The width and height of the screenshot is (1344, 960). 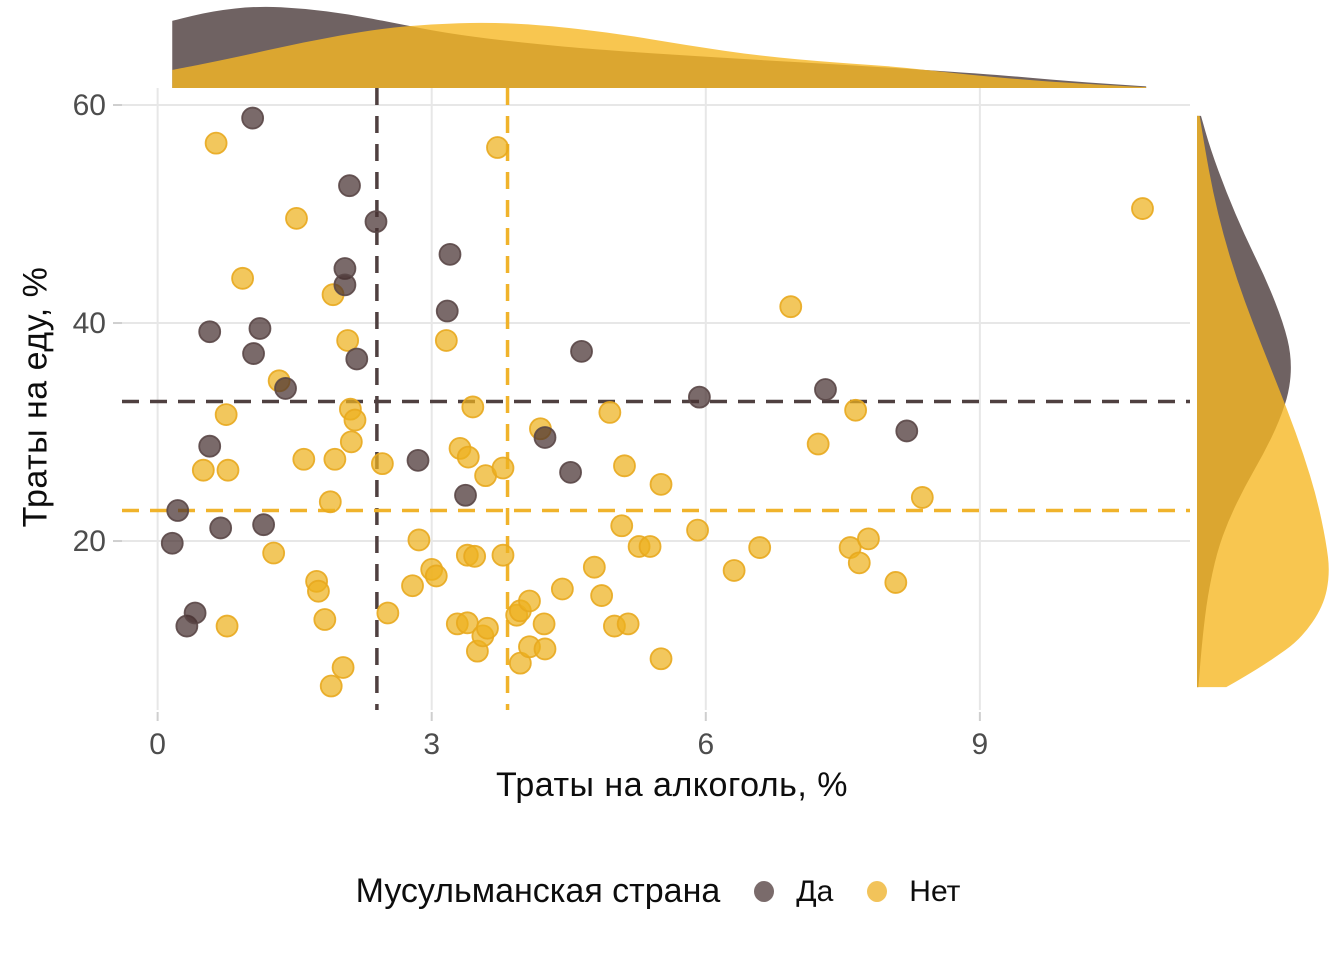 What do you see at coordinates (764, 891) in the screenshot?
I see `legend-marker-yes-icon` at bounding box center [764, 891].